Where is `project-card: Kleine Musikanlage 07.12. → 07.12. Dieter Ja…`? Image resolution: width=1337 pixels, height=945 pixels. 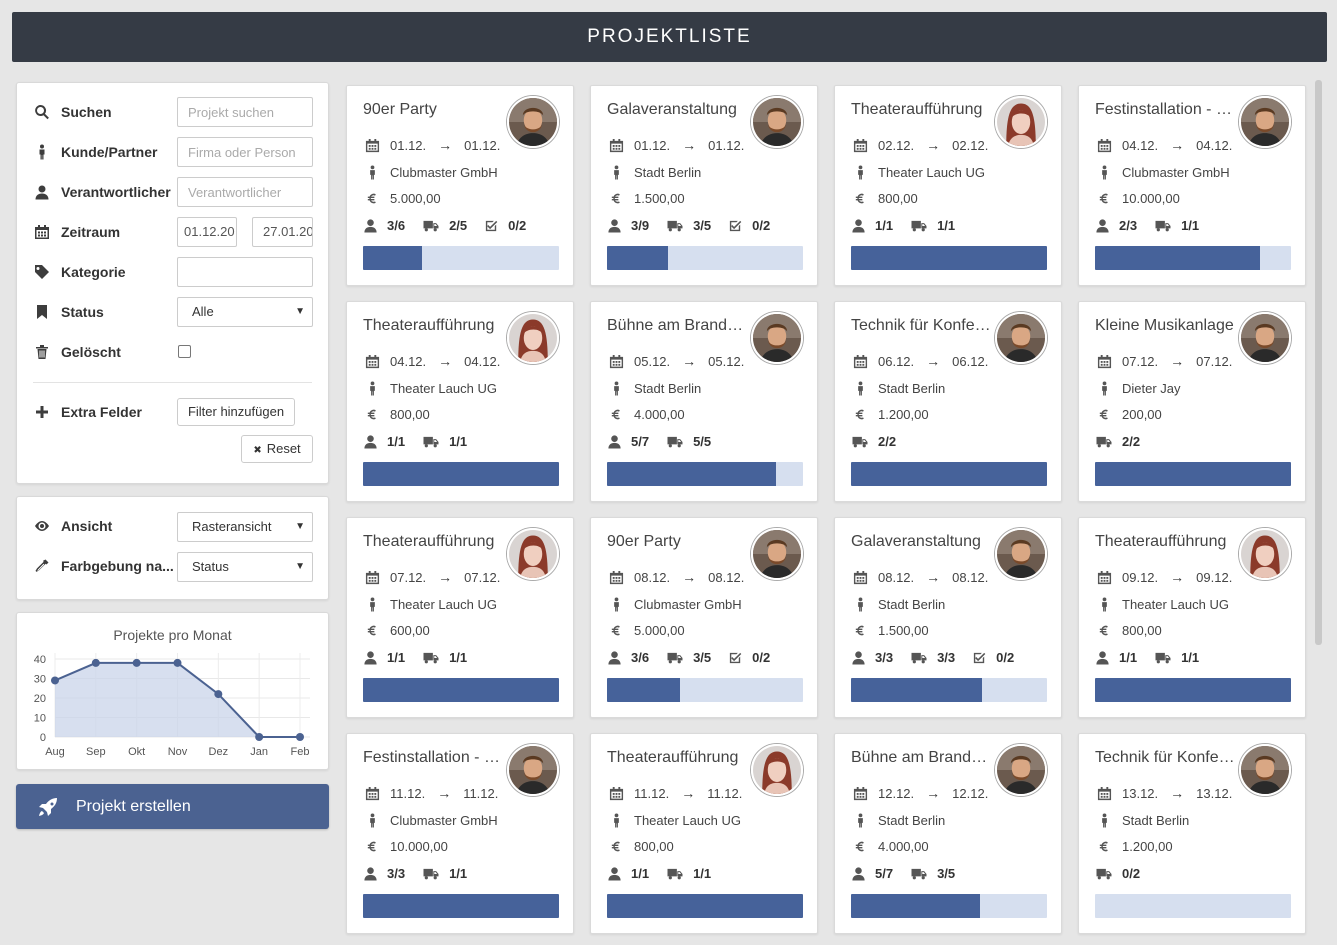
project-card: Kleine Musikanlage 07.12. → 07.12. Dieter Ja… is located at coordinates (1192, 401).